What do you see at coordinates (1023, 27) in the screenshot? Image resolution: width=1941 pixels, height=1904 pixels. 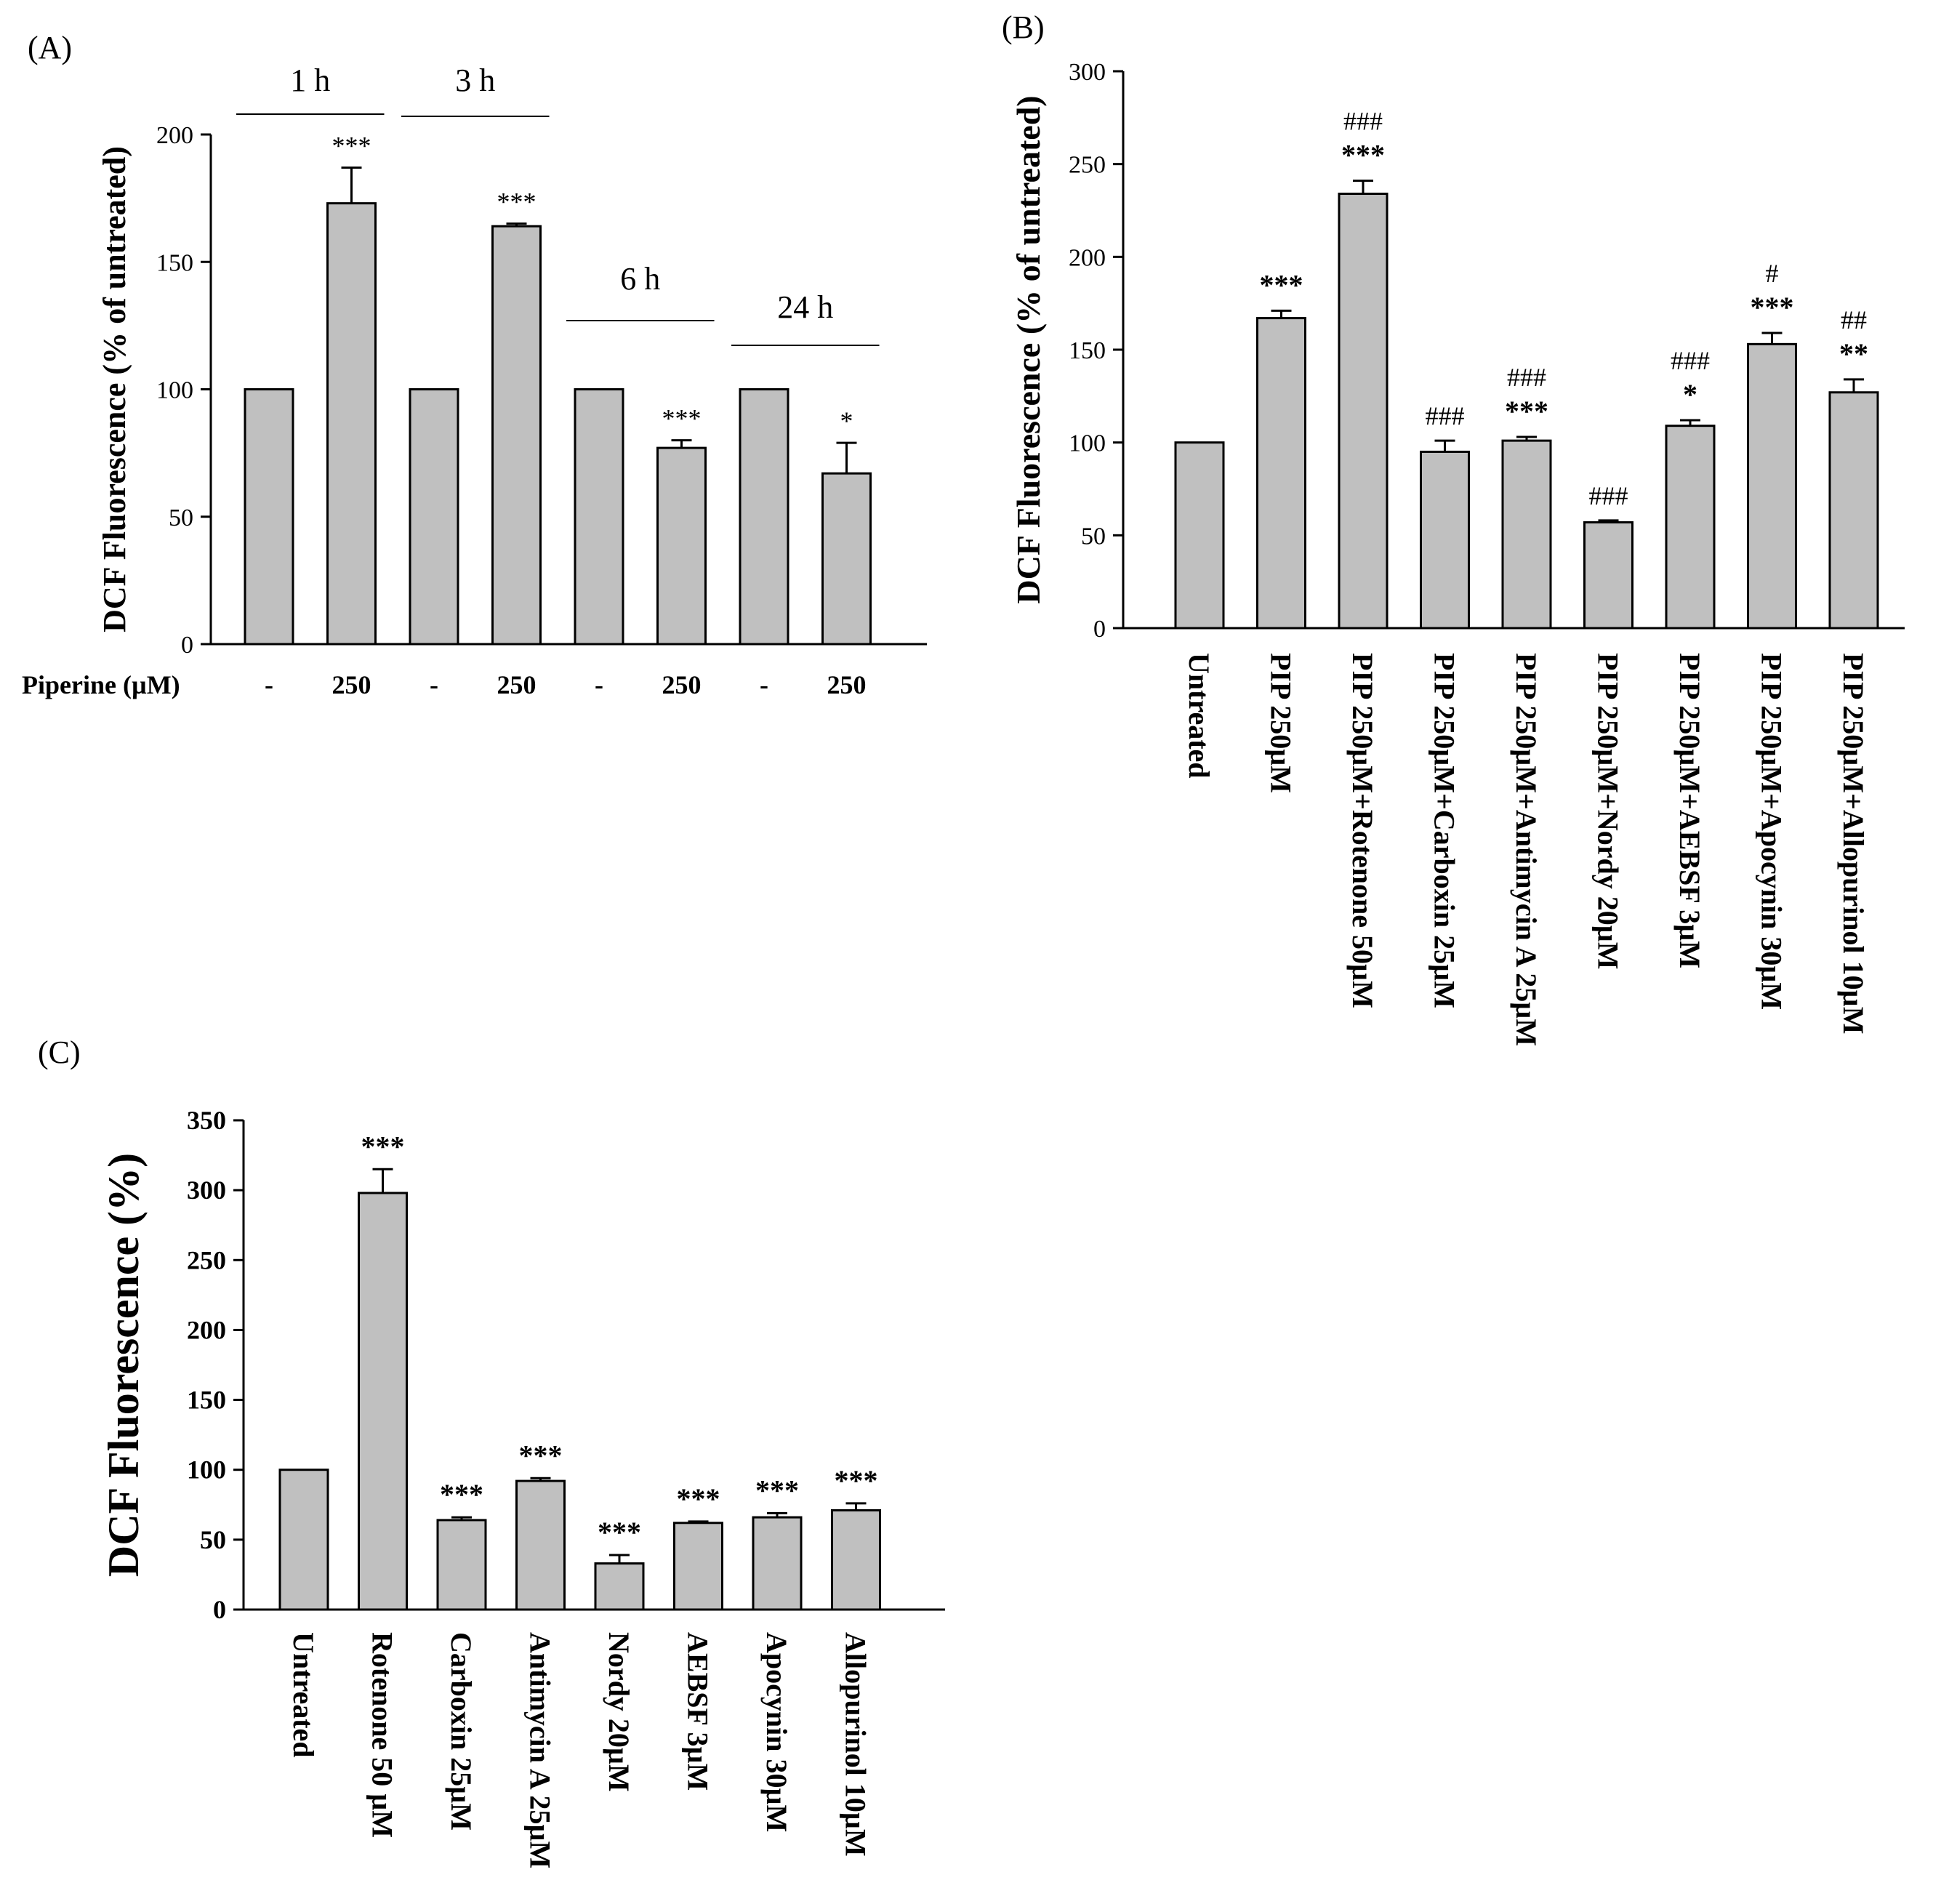 I see `panel-label-b: (B)` at bounding box center [1023, 27].